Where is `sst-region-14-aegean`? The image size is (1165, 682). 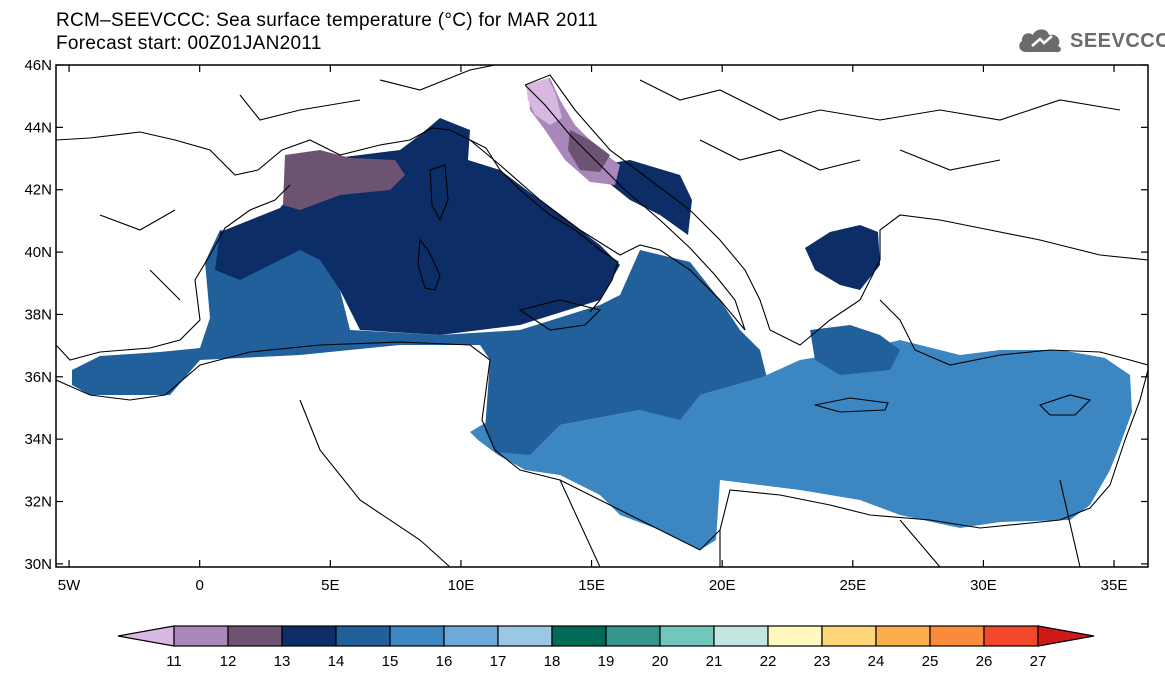
sst-region-14-aegean is located at coordinates (842, 257).